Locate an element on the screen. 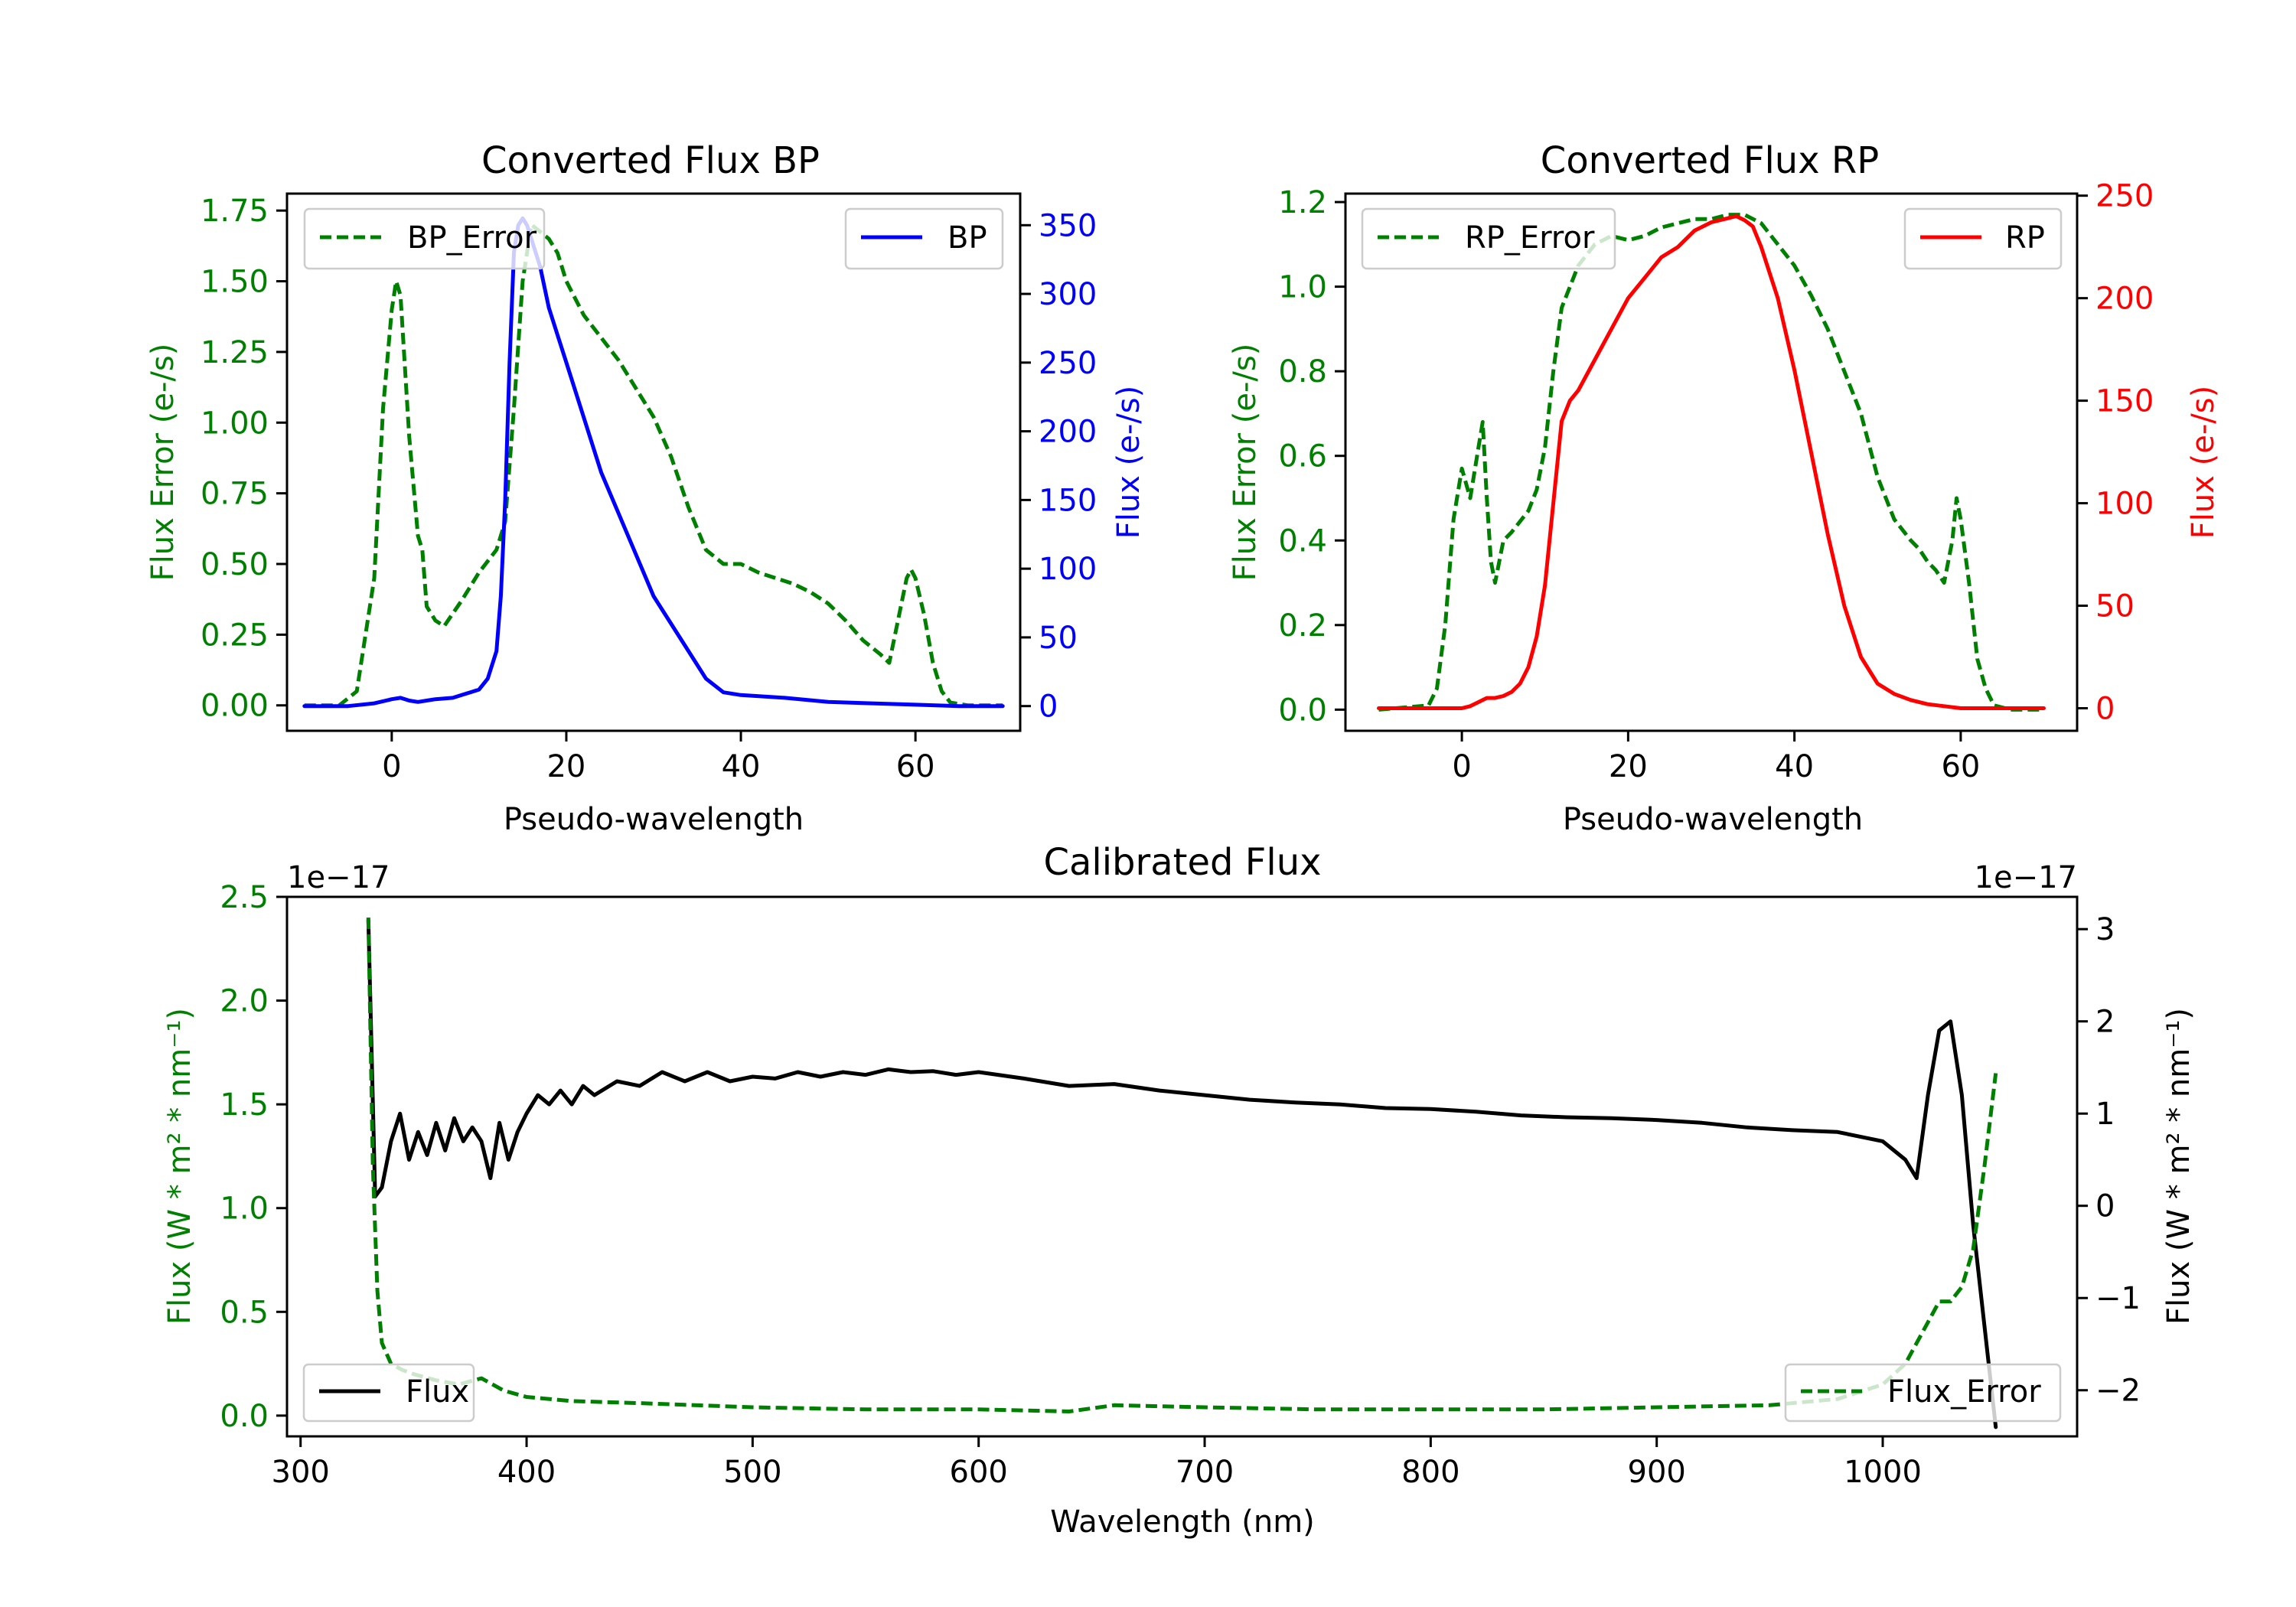 The width and height of the screenshot is (2296, 1607). legend-label-bp-error: BP_Error is located at coordinates (472, 238).